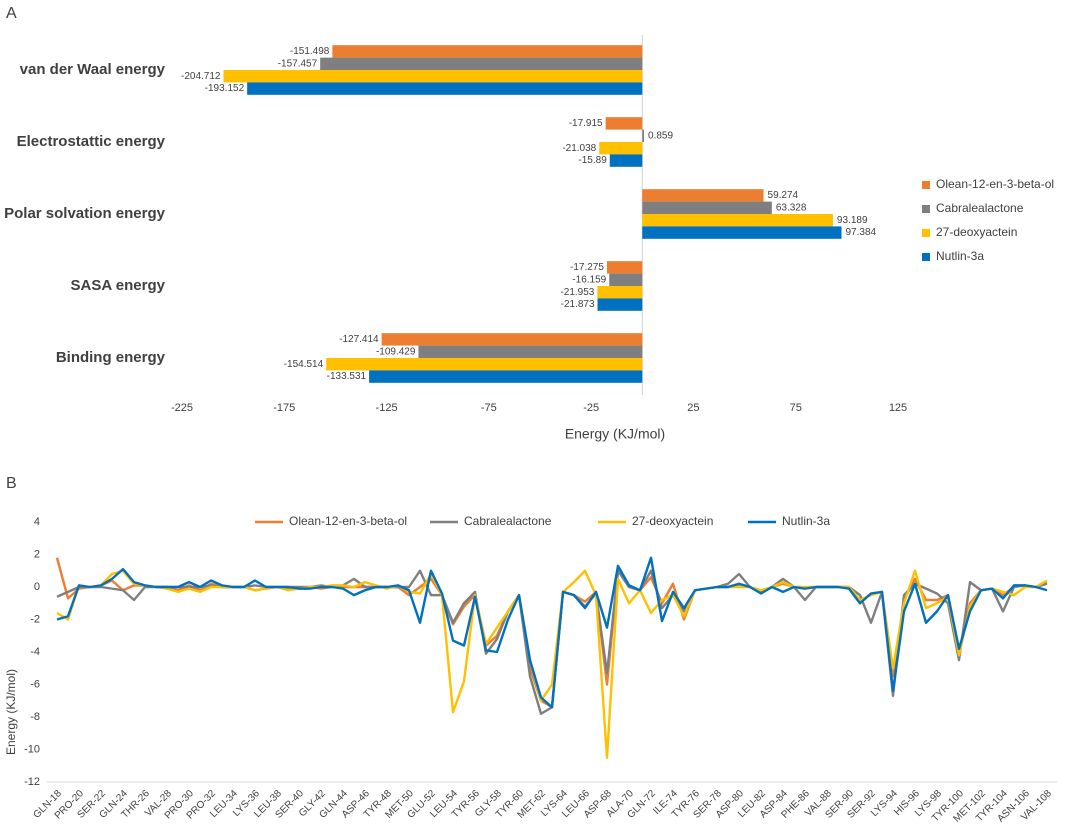 The image size is (1065, 832). Describe the element at coordinates (11, 483) in the screenshot. I see `panel-label: B` at that location.